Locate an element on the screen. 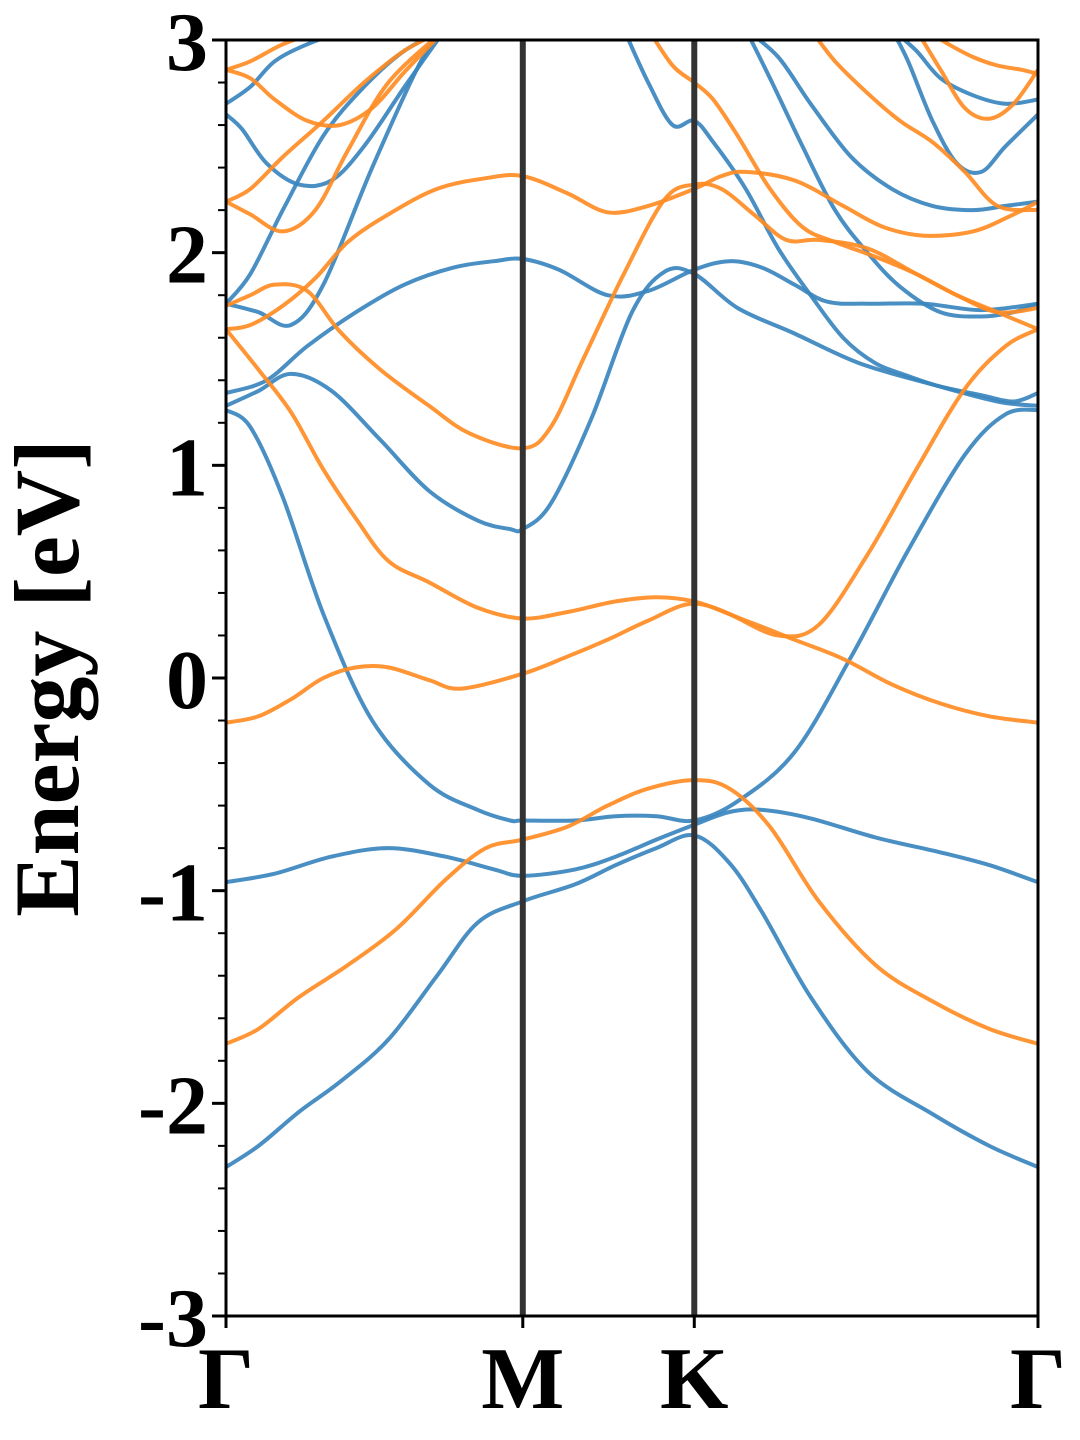 Image resolution: width=1080 pixels, height=1440 pixels. high-symmetry-lines is located at coordinates (608, 678).